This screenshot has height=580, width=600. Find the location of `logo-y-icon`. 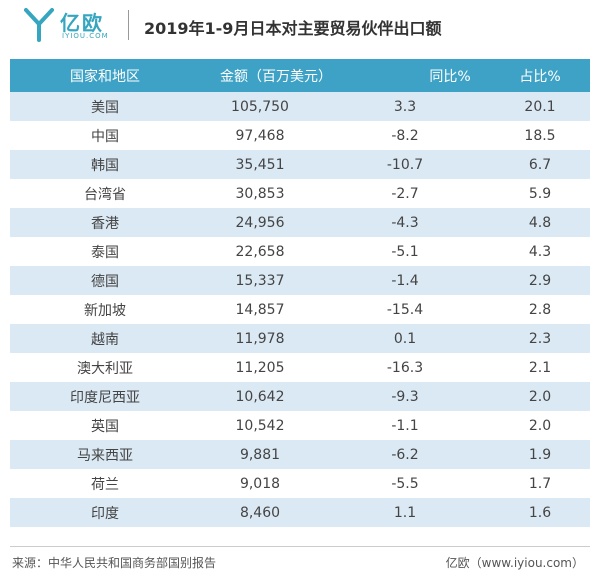

logo-y-icon is located at coordinates (39, 25).